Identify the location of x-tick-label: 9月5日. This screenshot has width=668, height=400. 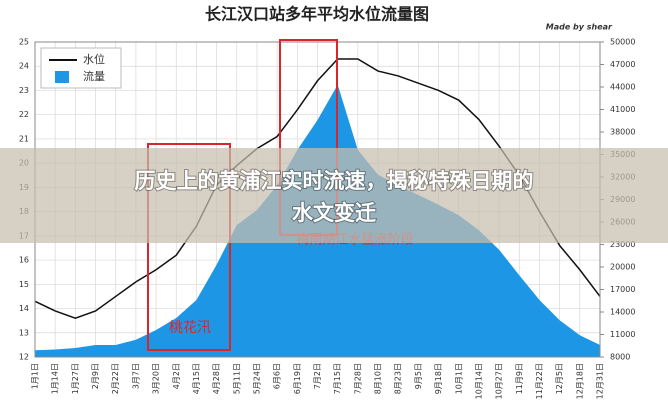
(418, 376).